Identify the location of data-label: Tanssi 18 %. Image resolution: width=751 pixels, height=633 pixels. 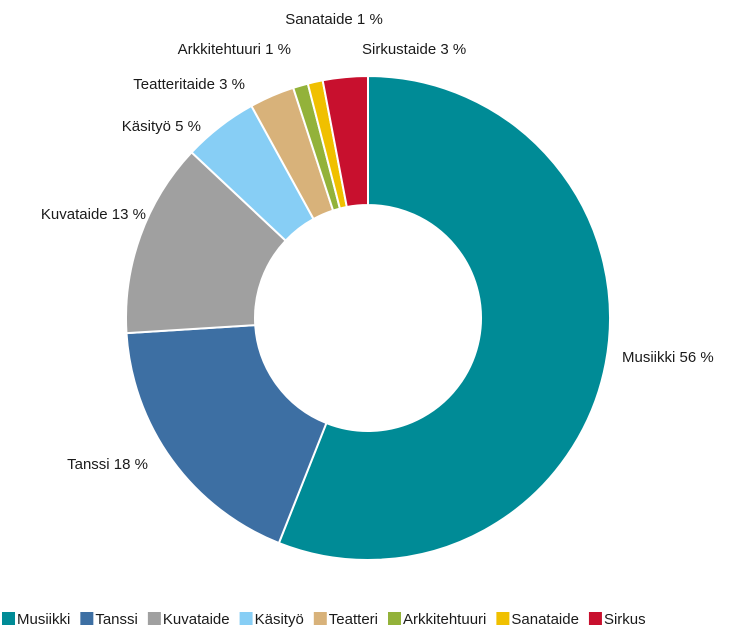
(107, 464).